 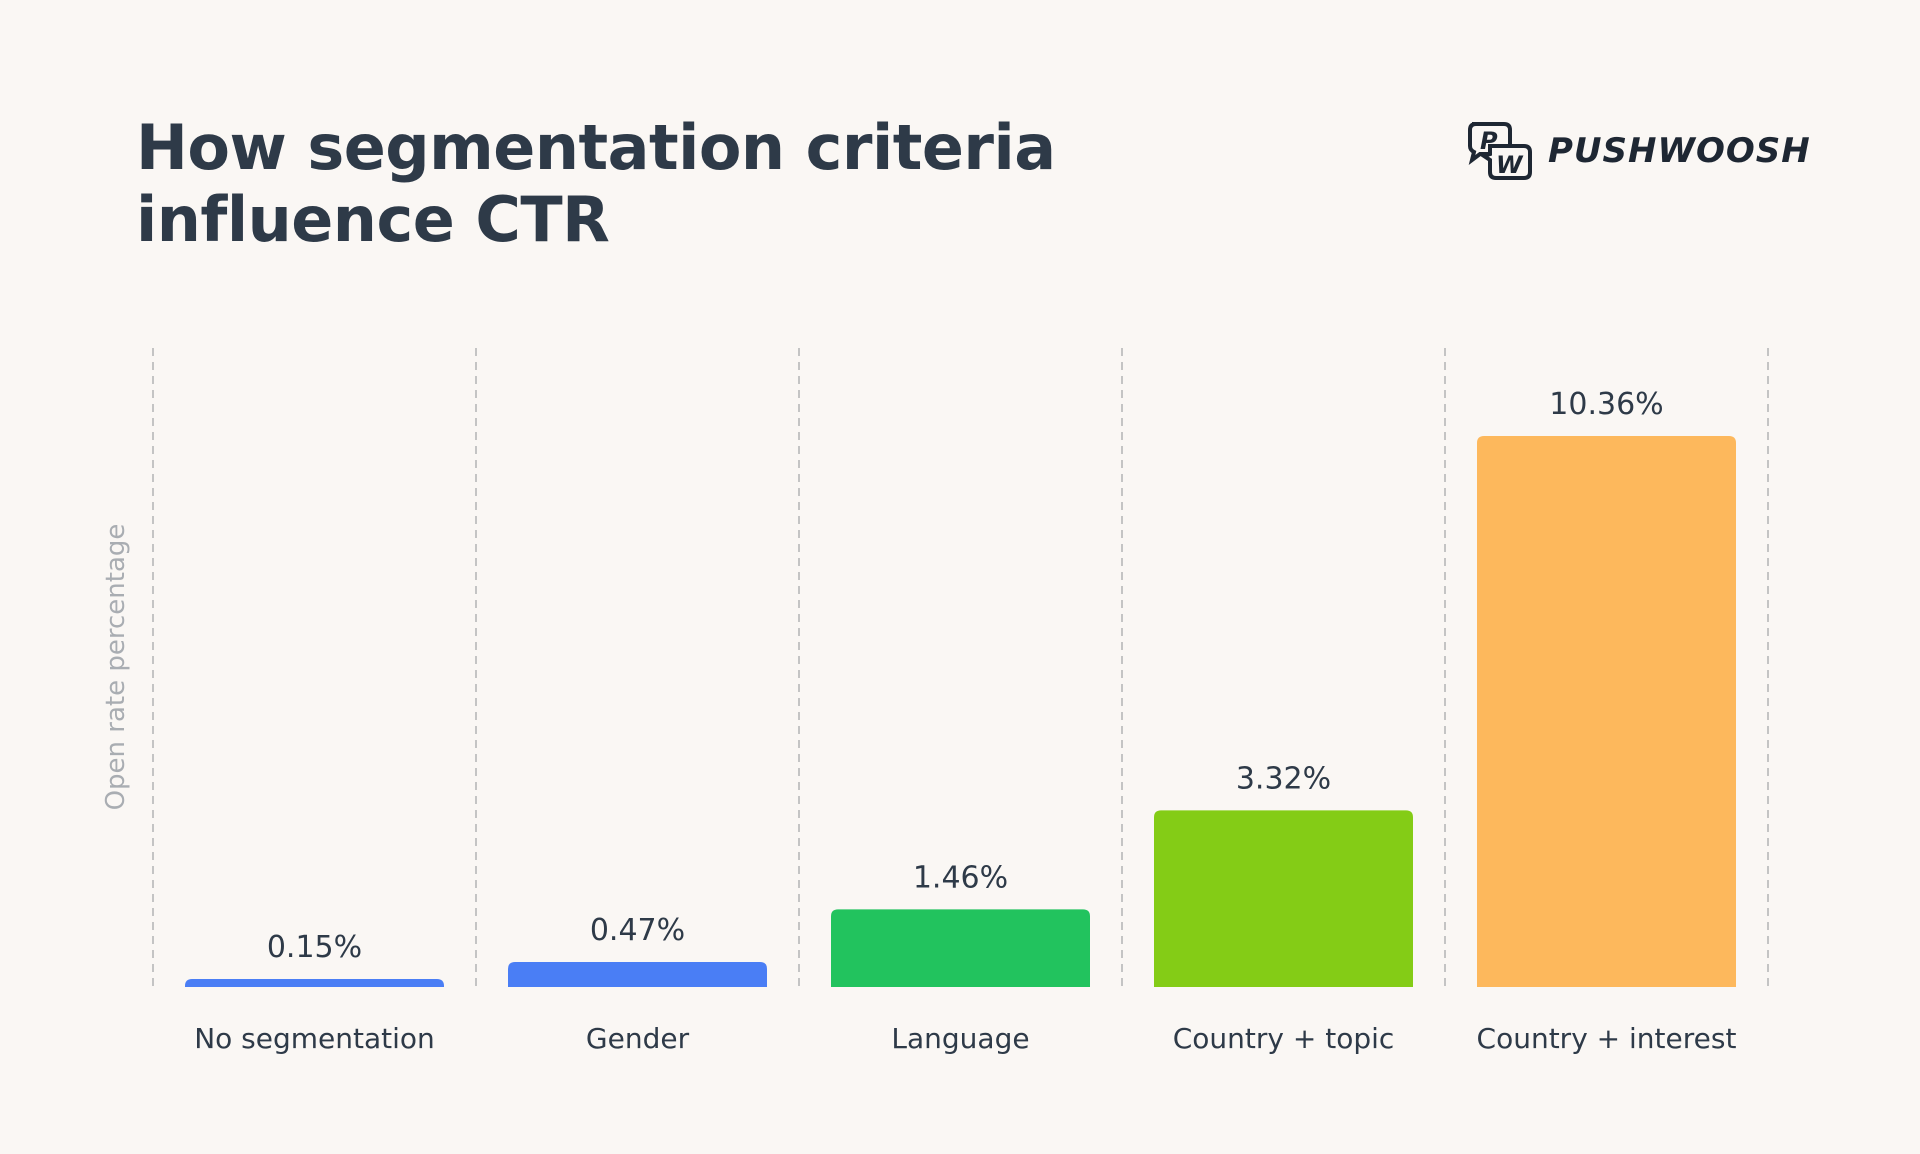 What do you see at coordinates (637, 930) in the screenshot?
I see `data-label: 0.47%` at bounding box center [637, 930].